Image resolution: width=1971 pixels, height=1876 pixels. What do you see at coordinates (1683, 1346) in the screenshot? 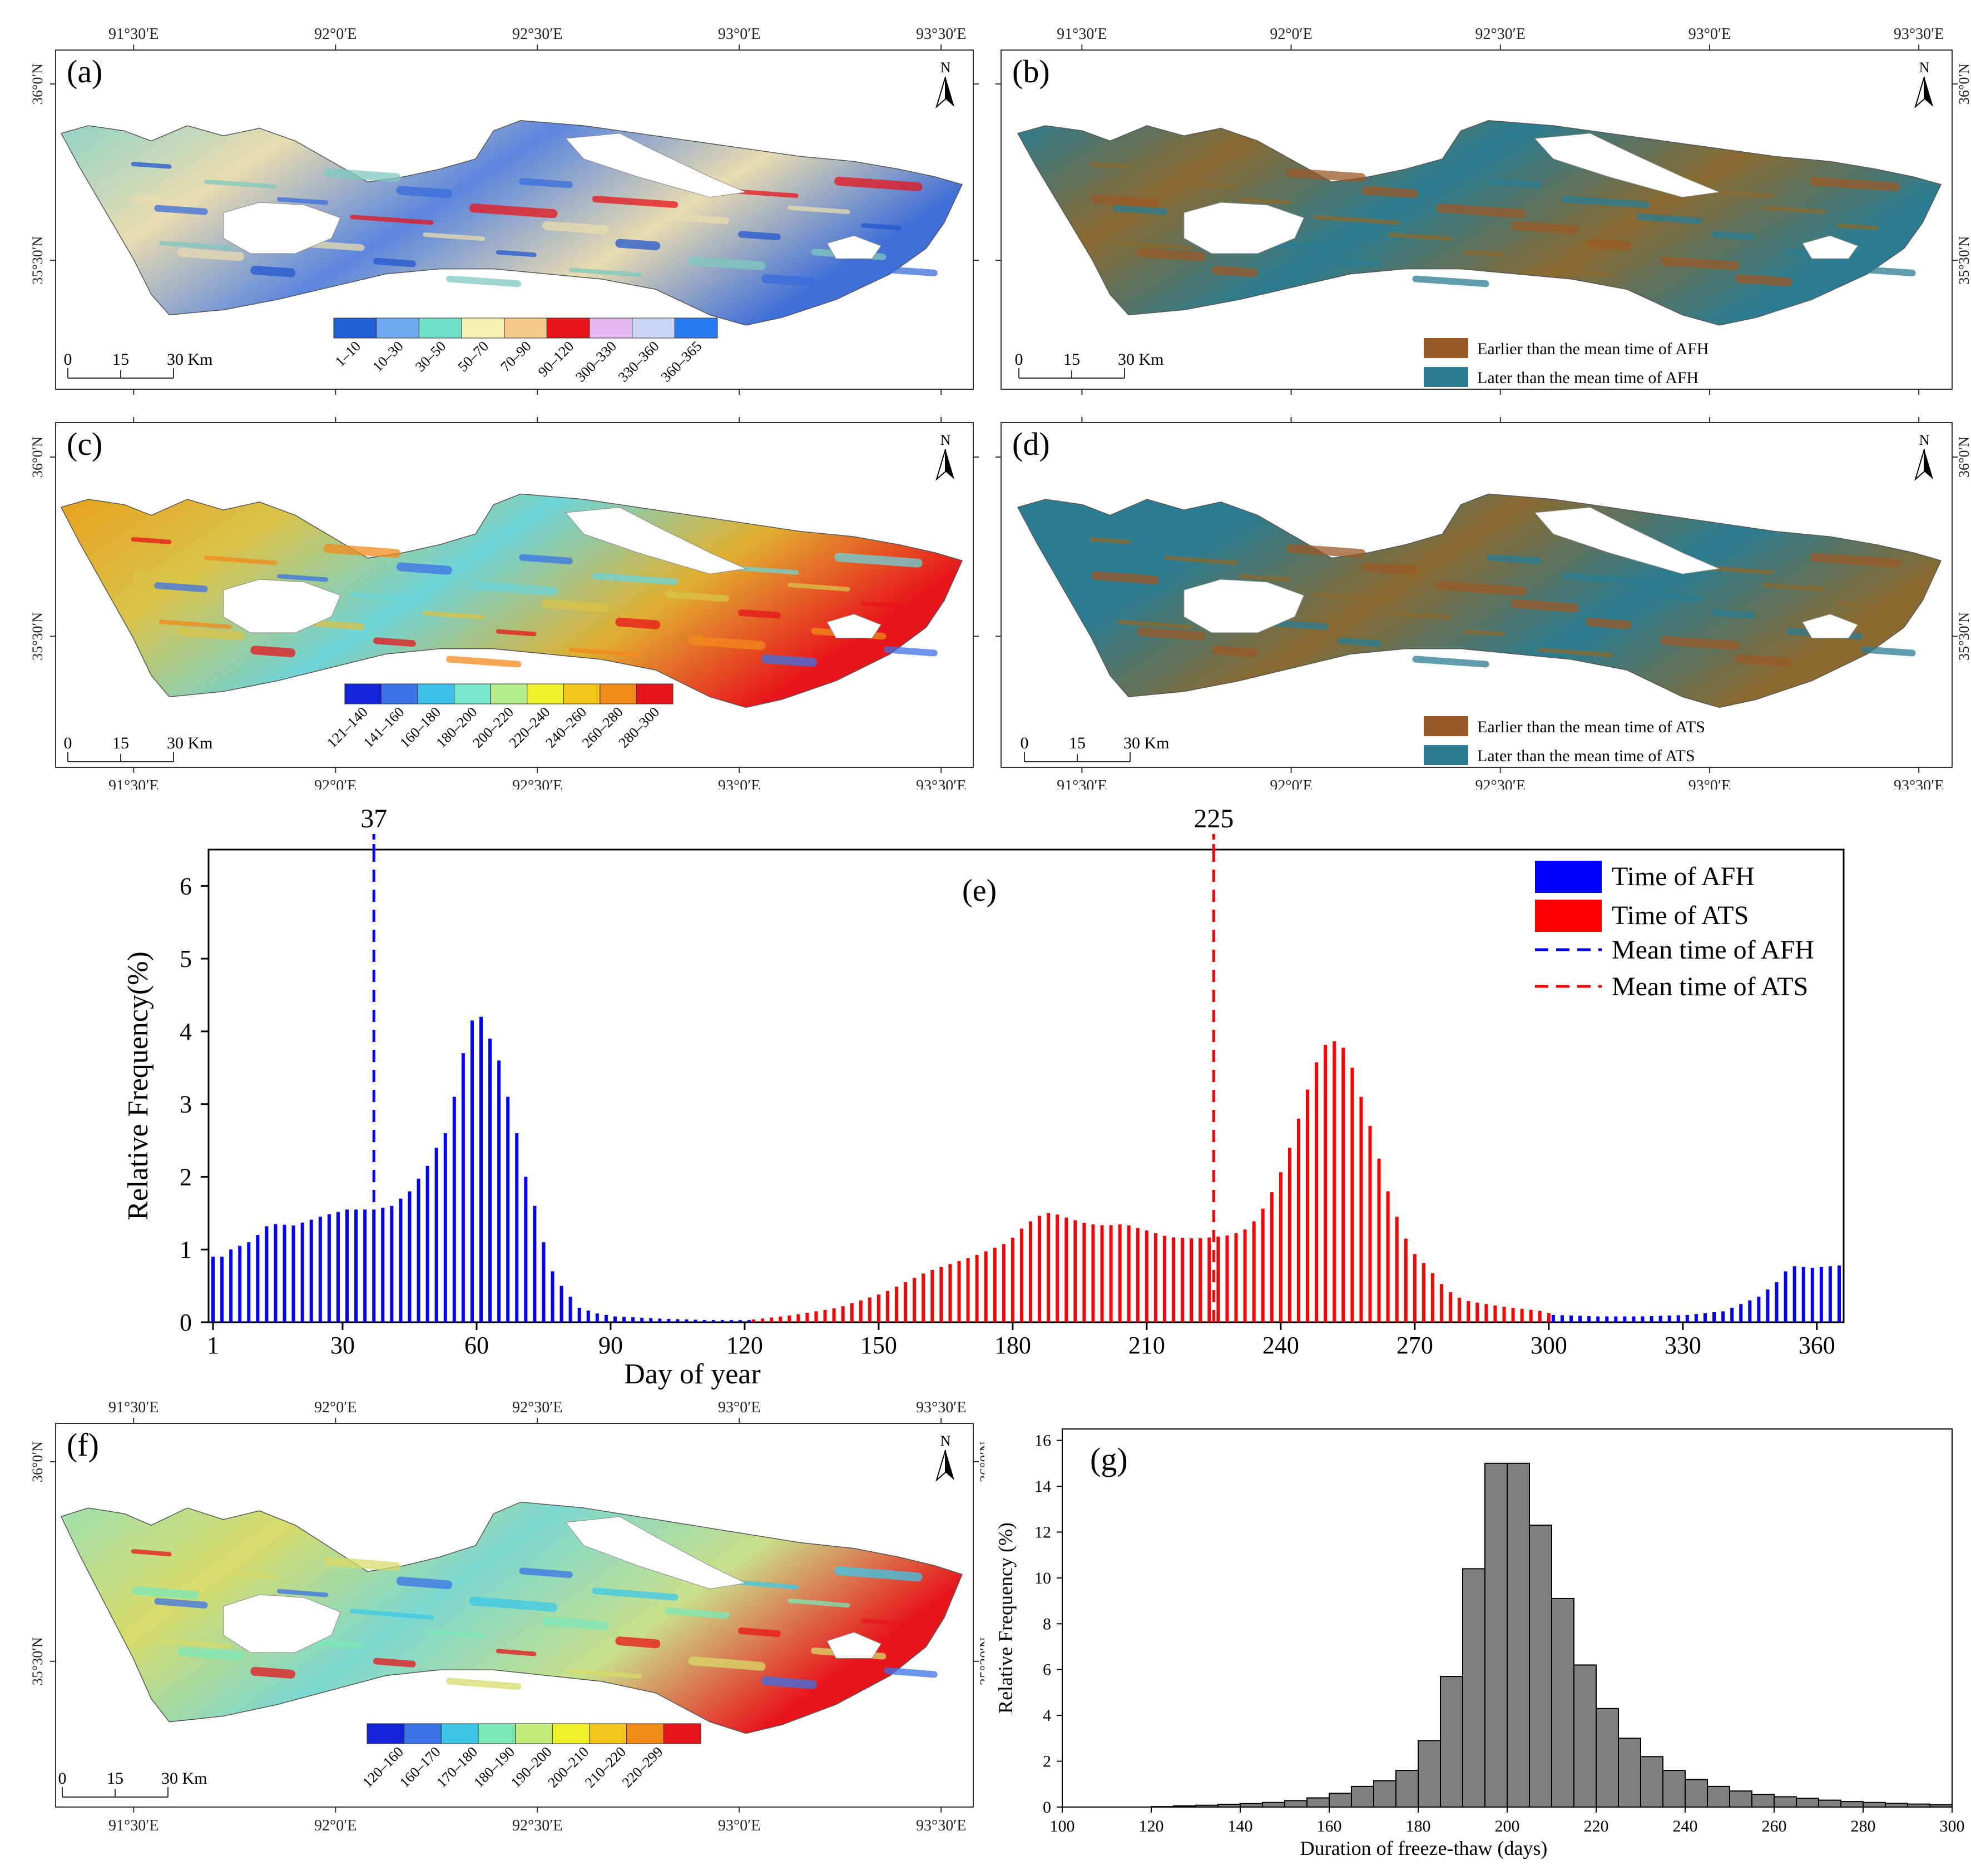
I see `x-tick-label: 330` at bounding box center [1683, 1346].